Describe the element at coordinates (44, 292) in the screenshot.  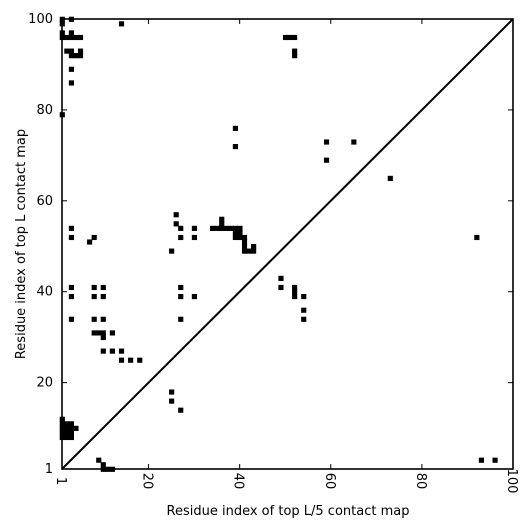
I see `y-tick-label: 40` at that location.